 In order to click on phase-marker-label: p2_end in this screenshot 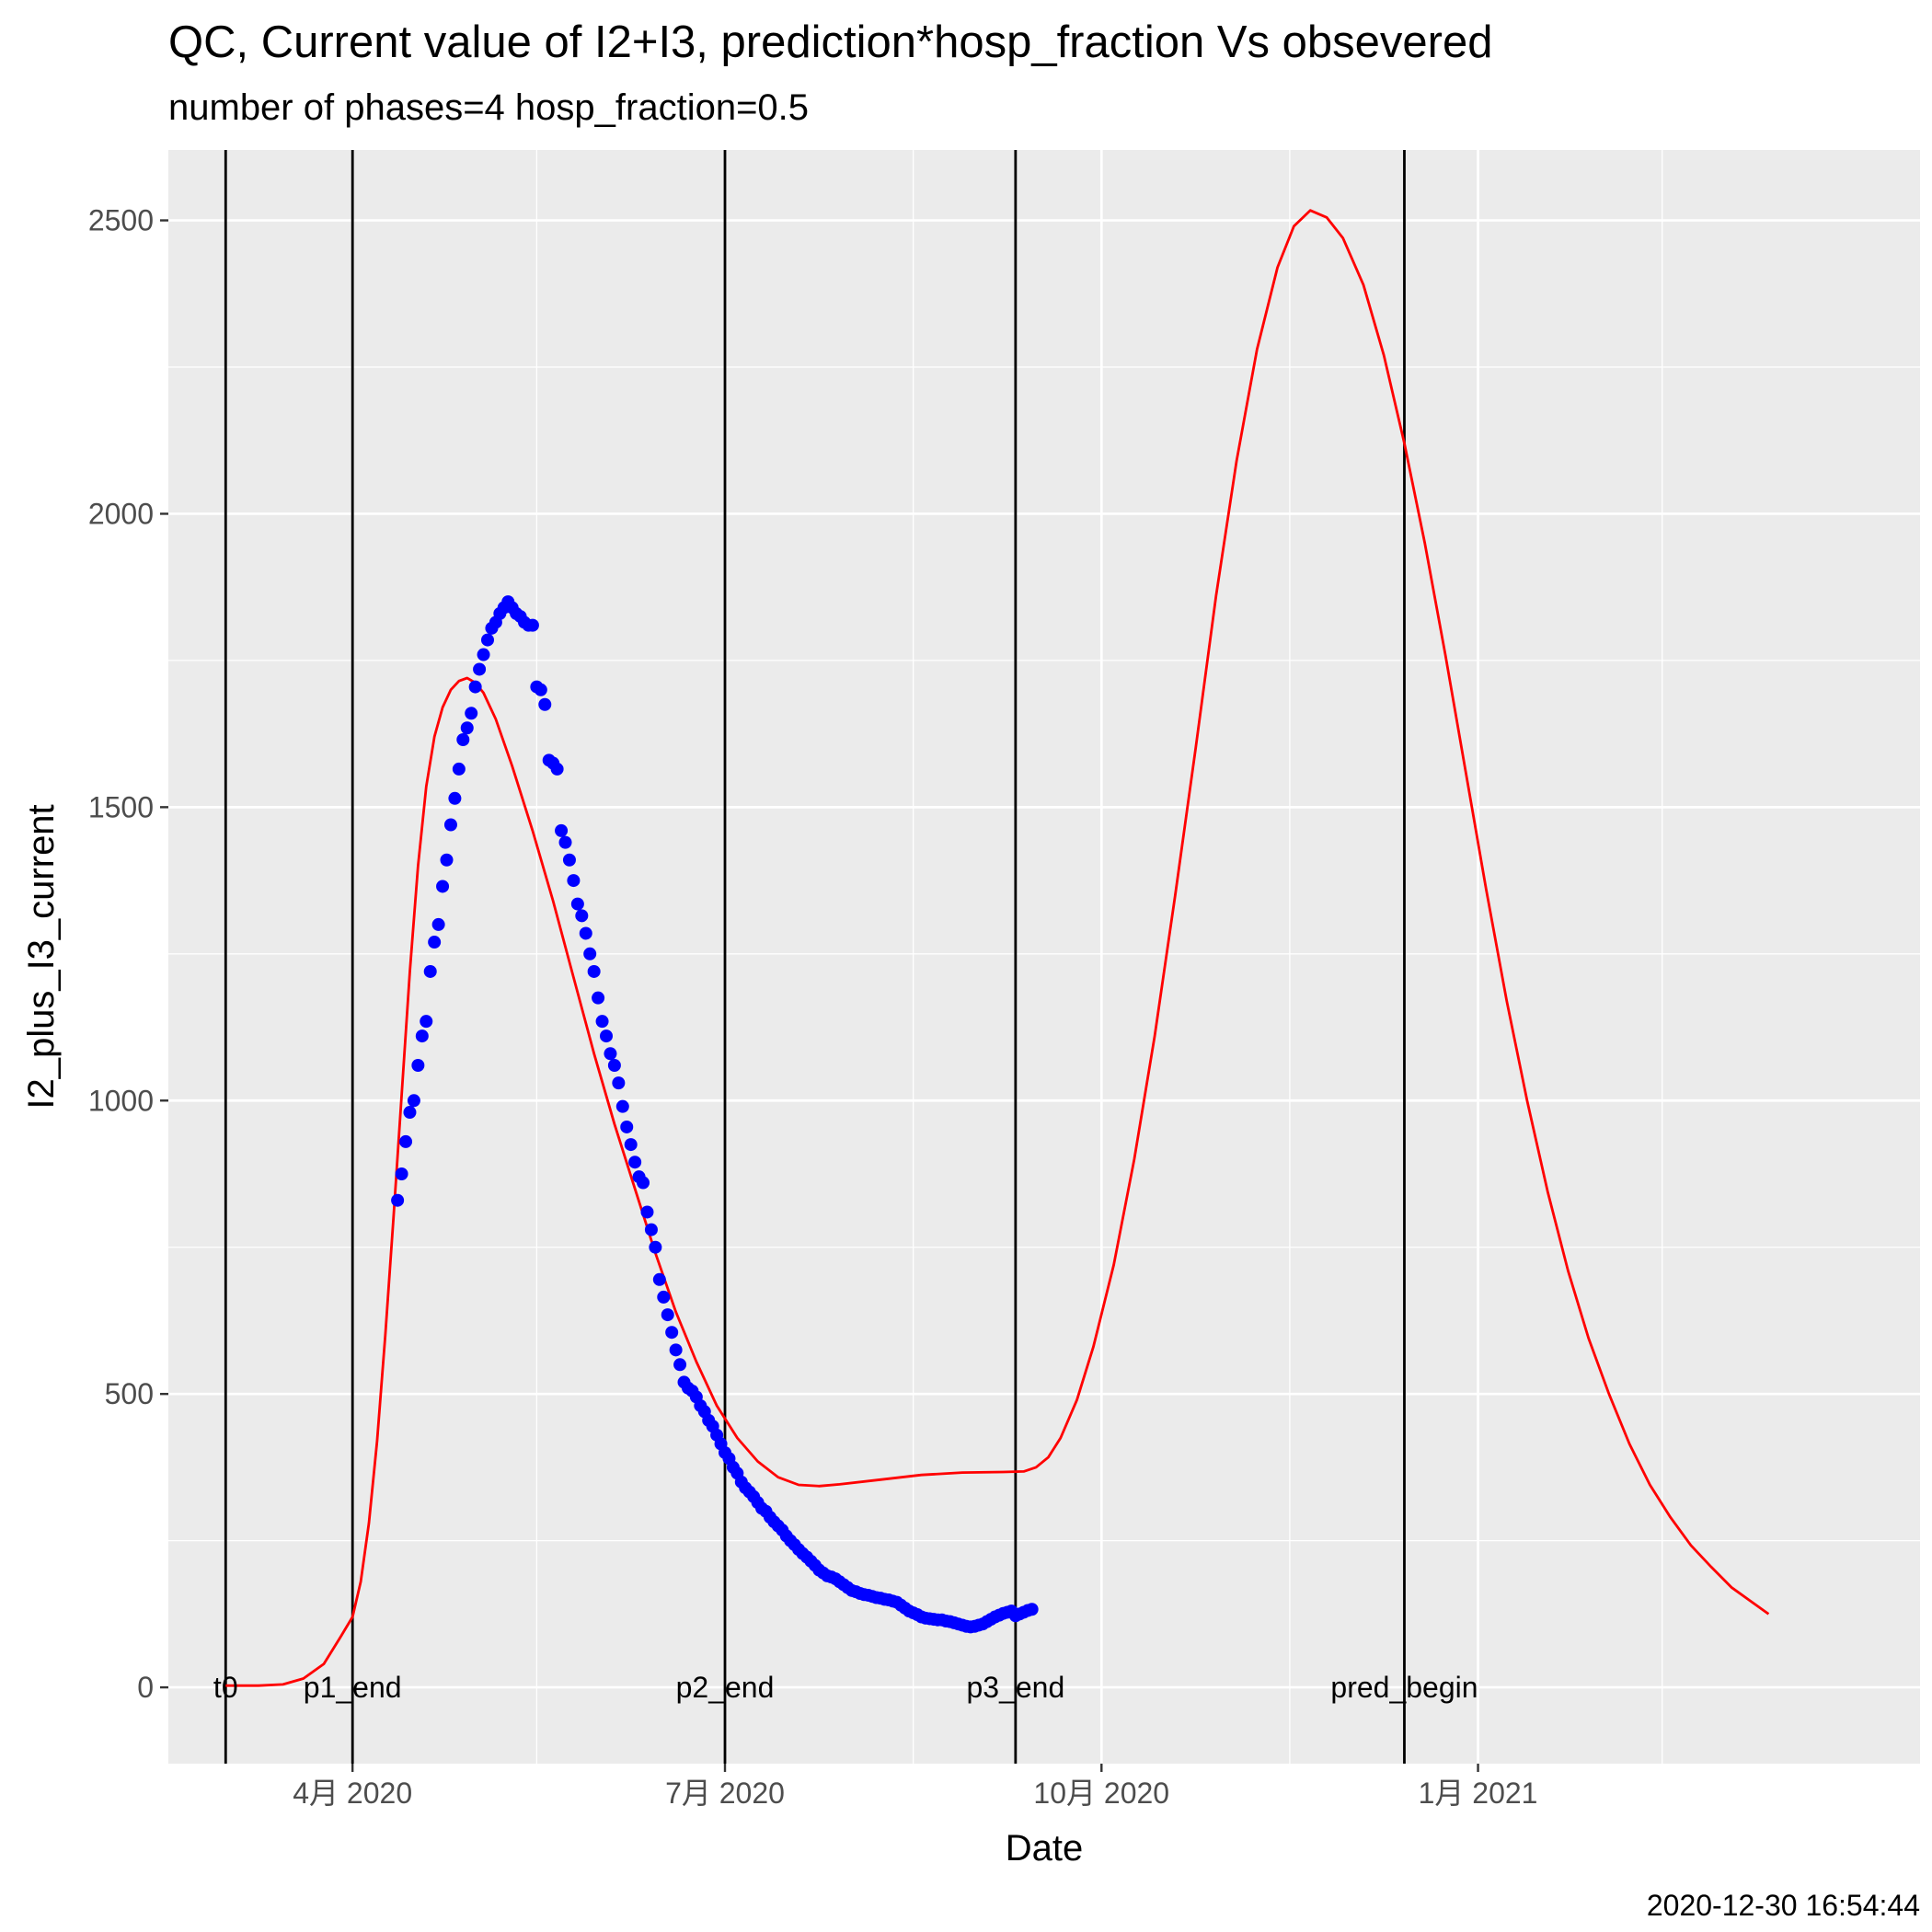, I will do `click(725, 1687)`.